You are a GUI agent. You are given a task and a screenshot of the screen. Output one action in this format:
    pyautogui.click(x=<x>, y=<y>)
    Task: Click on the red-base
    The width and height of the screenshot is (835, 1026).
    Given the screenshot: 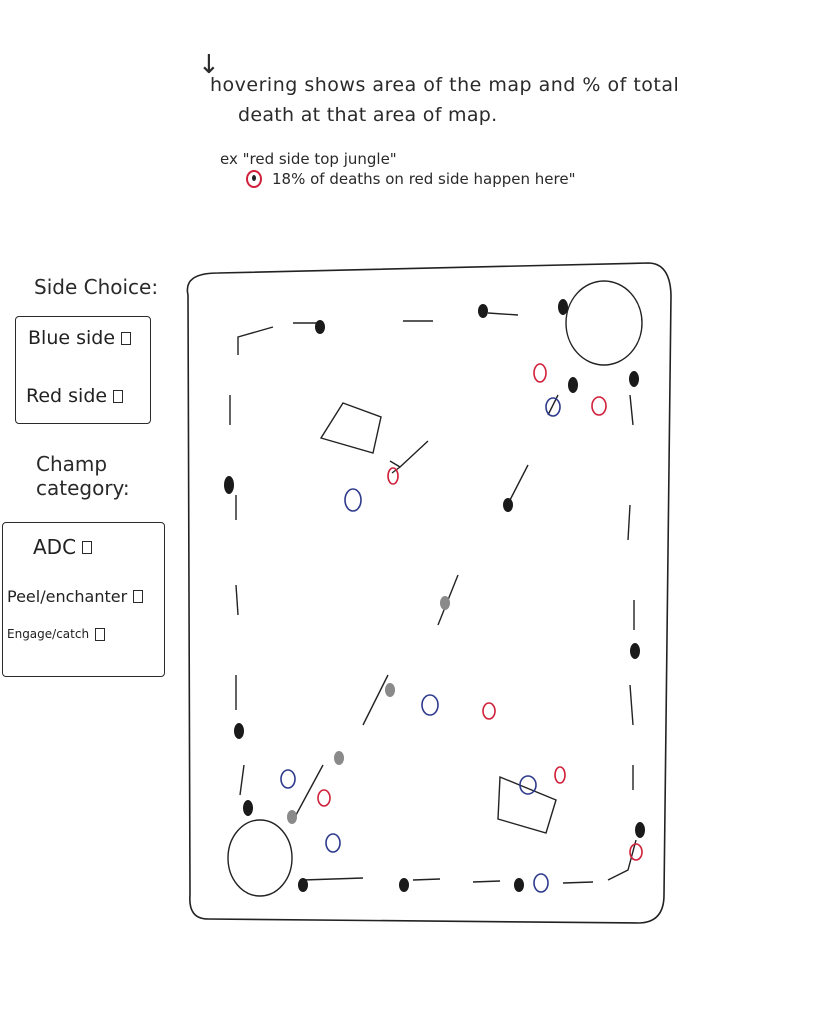 What is the action you would take?
    pyautogui.click(x=604, y=323)
    